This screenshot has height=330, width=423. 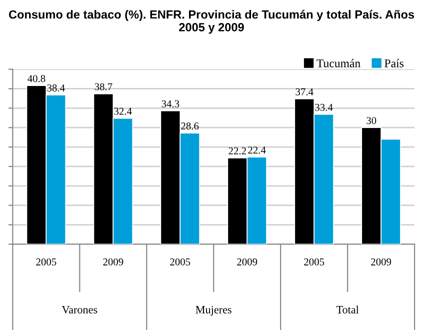 I want to click on text: Varones, so click(x=80, y=310).